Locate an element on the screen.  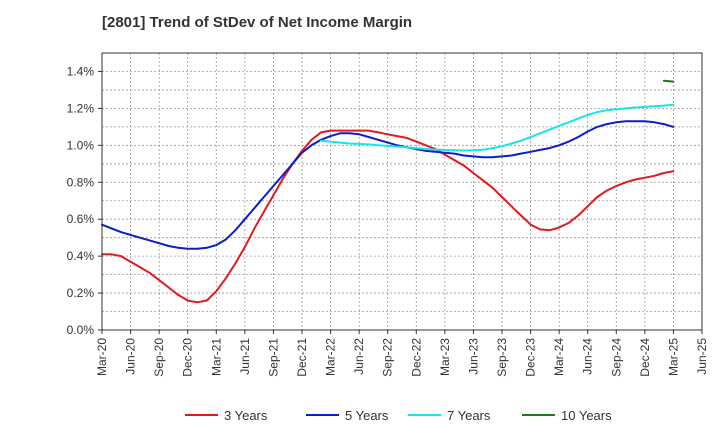
x-tick-label: Sep-23 is located at coordinates (502, 357).